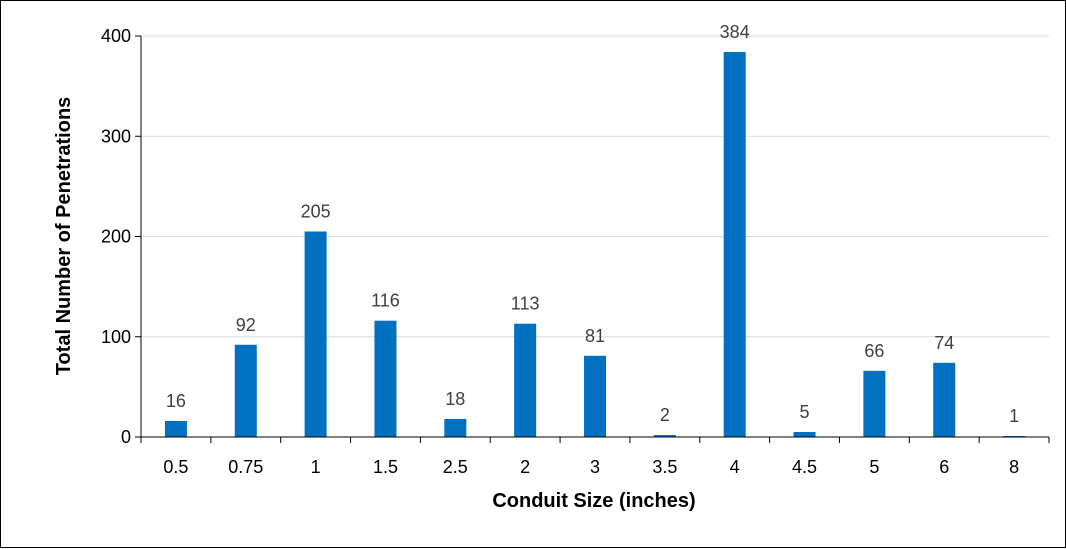 Image resolution: width=1066 pixels, height=549 pixels. What do you see at coordinates (664, 467) in the screenshot?
I see `x-tick-label: 3.5` at bounding box center [664, 467].